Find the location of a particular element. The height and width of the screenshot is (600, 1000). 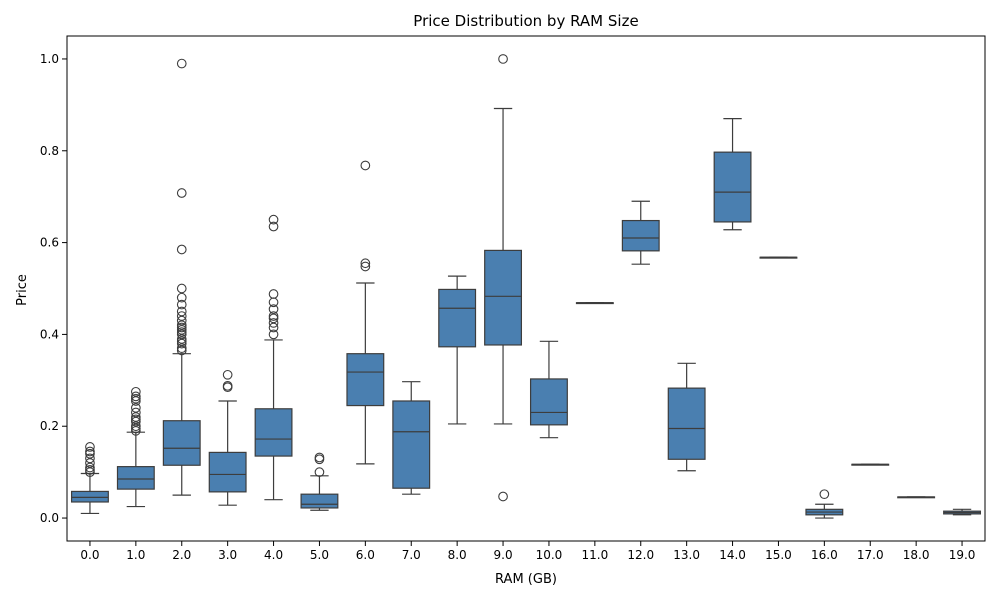

x-tick-label: 2.0 is located at coordinates (181, 555).